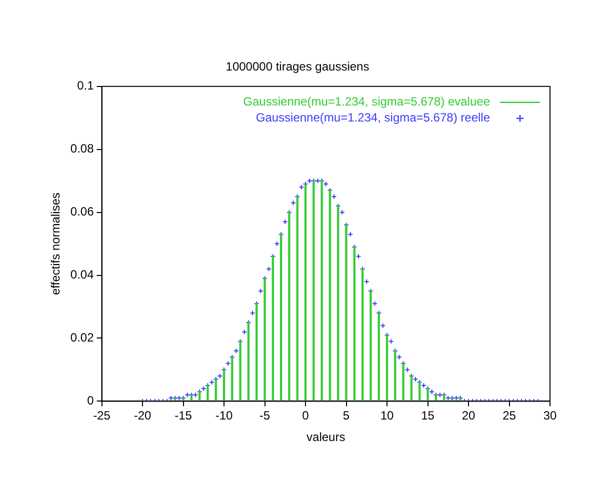 Image resolution: width=602 pixels, height=479 pixels. Describe the element at coordinates (264, 415) in the screenshot. I see `x-tick-label: -5` at that location.